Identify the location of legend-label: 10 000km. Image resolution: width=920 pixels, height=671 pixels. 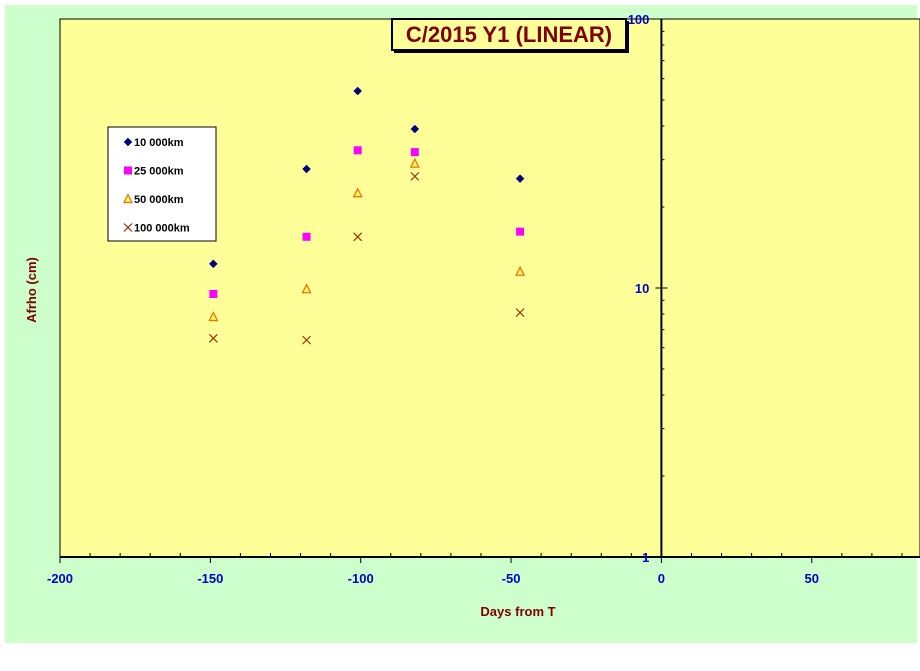
(159, 143).